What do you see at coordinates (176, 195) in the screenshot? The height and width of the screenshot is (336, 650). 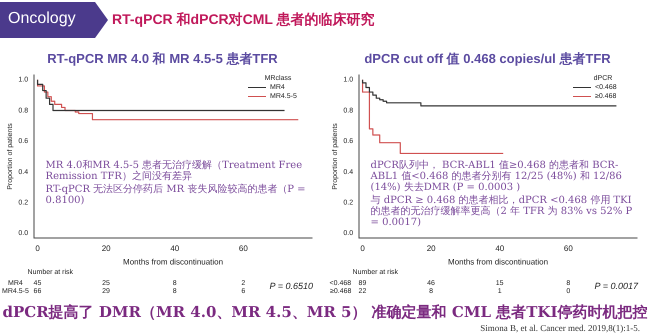 I see `annotation: RT-qPCR 无法区分停药后 MR 丧失风险较高的患者（P = 0.8100)` at bounding box center [176, 195].